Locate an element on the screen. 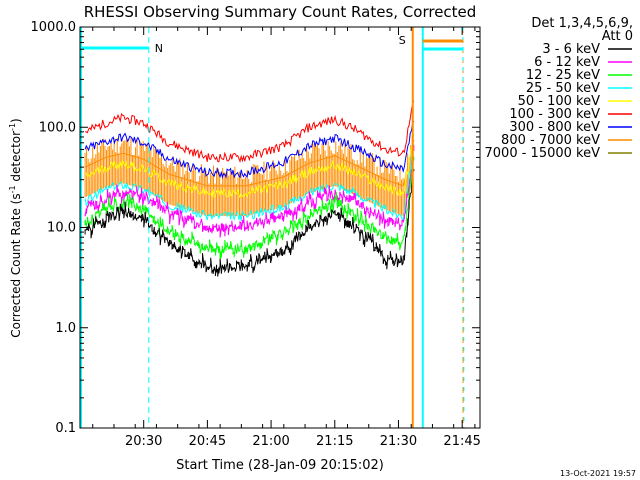 The height and width of the screenshot is (480, 640). x-axis-label: Start Time (28-Jan-09 20:15:02) is located at coordinates (280, 465).